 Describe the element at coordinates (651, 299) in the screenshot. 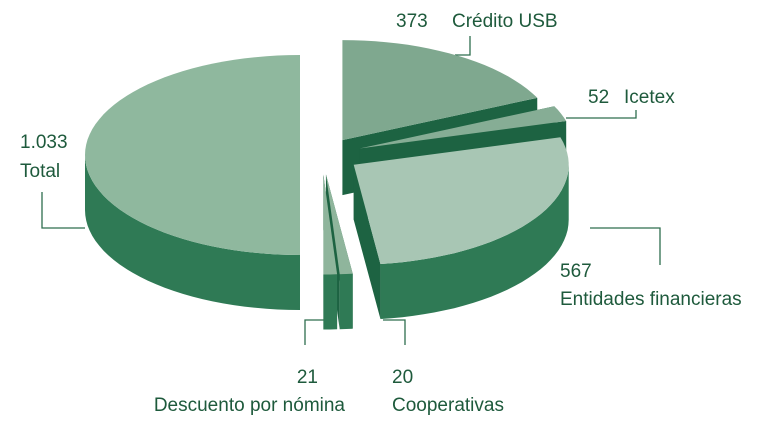

I see `category-label: Entidades financieras` at that location.